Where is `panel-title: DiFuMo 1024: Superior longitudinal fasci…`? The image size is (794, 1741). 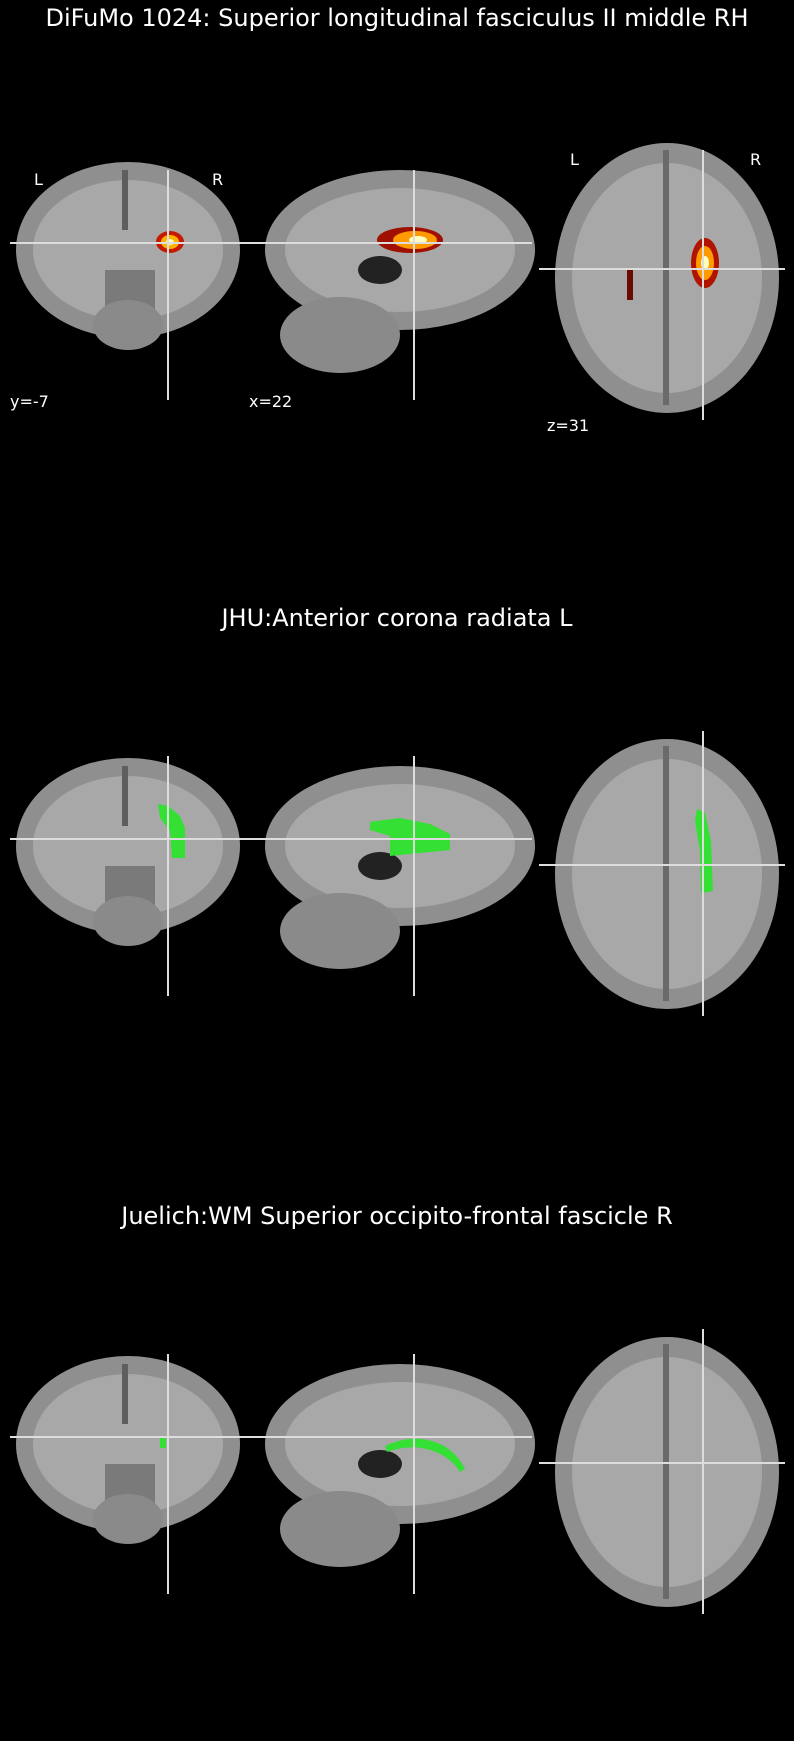
panel-title: DiFuMo 1024: Superior longitudinal fasci… is located at coordinates (397, 18).